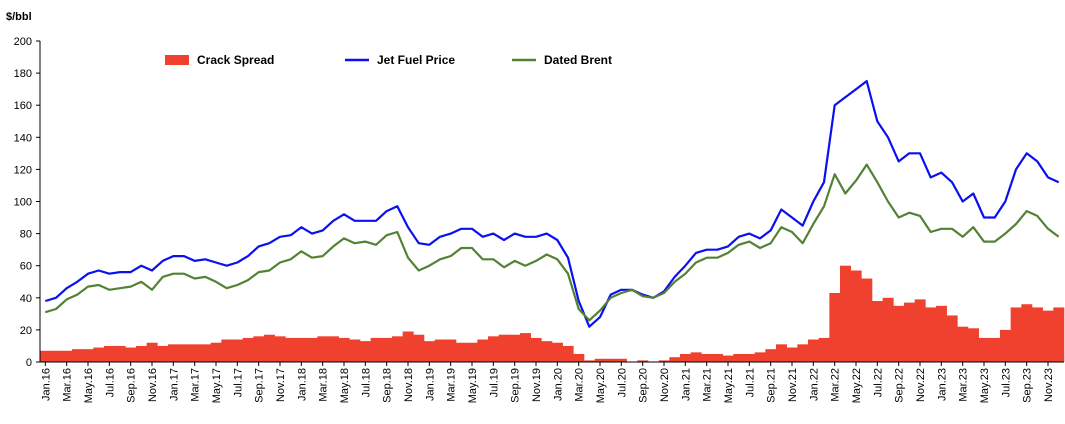 The width and height of the screenshot is (1065, 424). Describe the element at coordinates (29, 363) in the screenshot. I see `y-tick-label: 0` at that location.